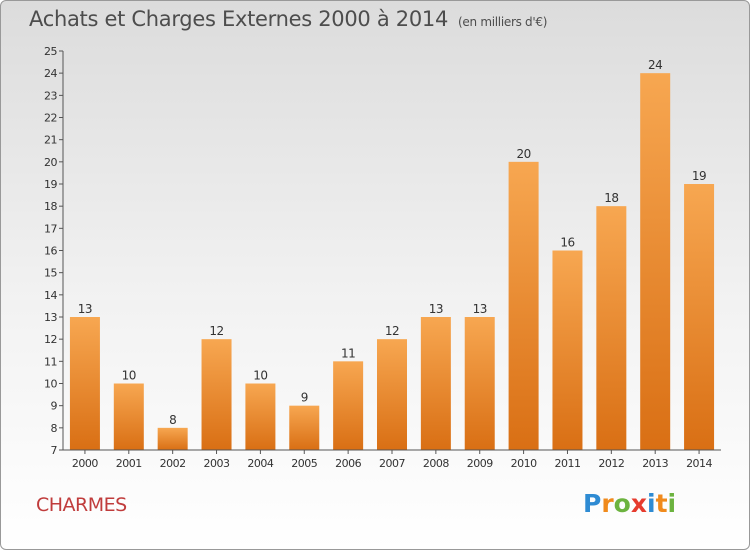  What do you see at coordinates (523, 154) in the screenshot?
I see `bar-value-label: 20` at bounding box center [523, 154].